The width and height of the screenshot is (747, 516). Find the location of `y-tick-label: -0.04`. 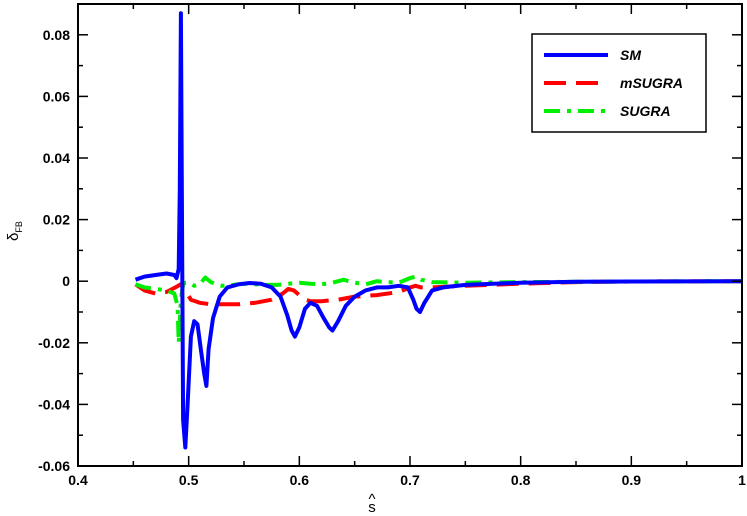

y-tick-label: -0.04 is located at coordinates (54, 404).